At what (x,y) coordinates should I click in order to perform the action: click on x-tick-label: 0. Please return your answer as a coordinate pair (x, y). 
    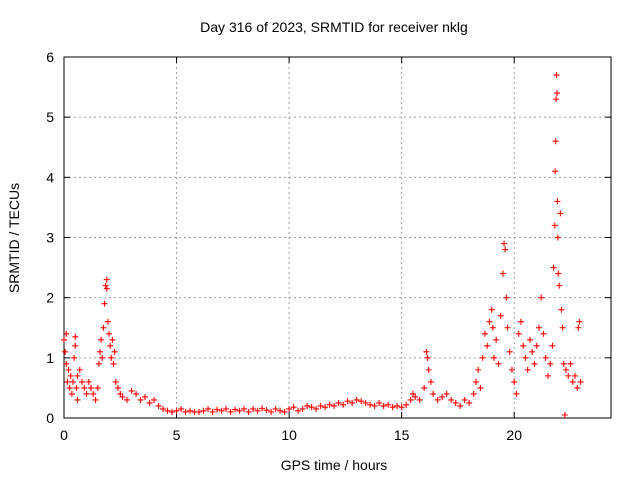
    Looking at the image, I should click on (64, 435).